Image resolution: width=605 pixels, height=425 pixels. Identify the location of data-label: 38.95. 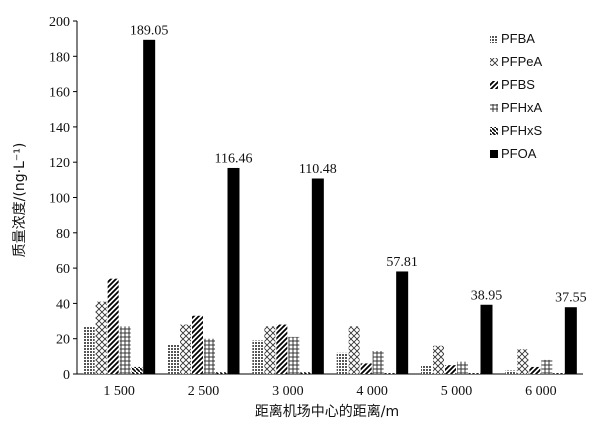
(487, 295).